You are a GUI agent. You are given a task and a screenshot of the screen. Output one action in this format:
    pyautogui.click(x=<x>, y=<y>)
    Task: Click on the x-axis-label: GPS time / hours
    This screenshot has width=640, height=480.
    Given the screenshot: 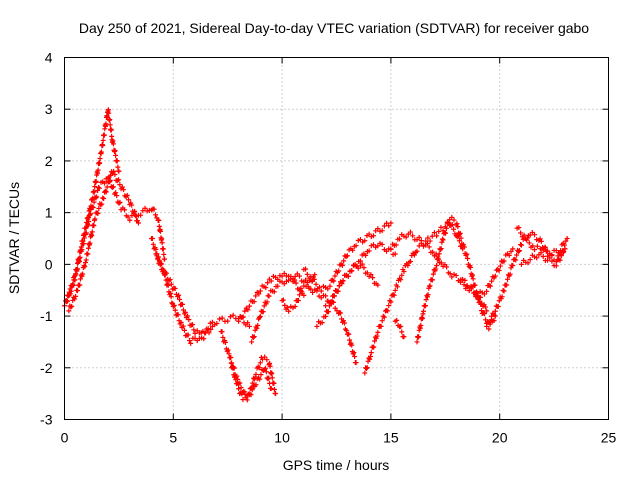 What is the action you would take?
    pyautogui.click(x=336, y=465)
    